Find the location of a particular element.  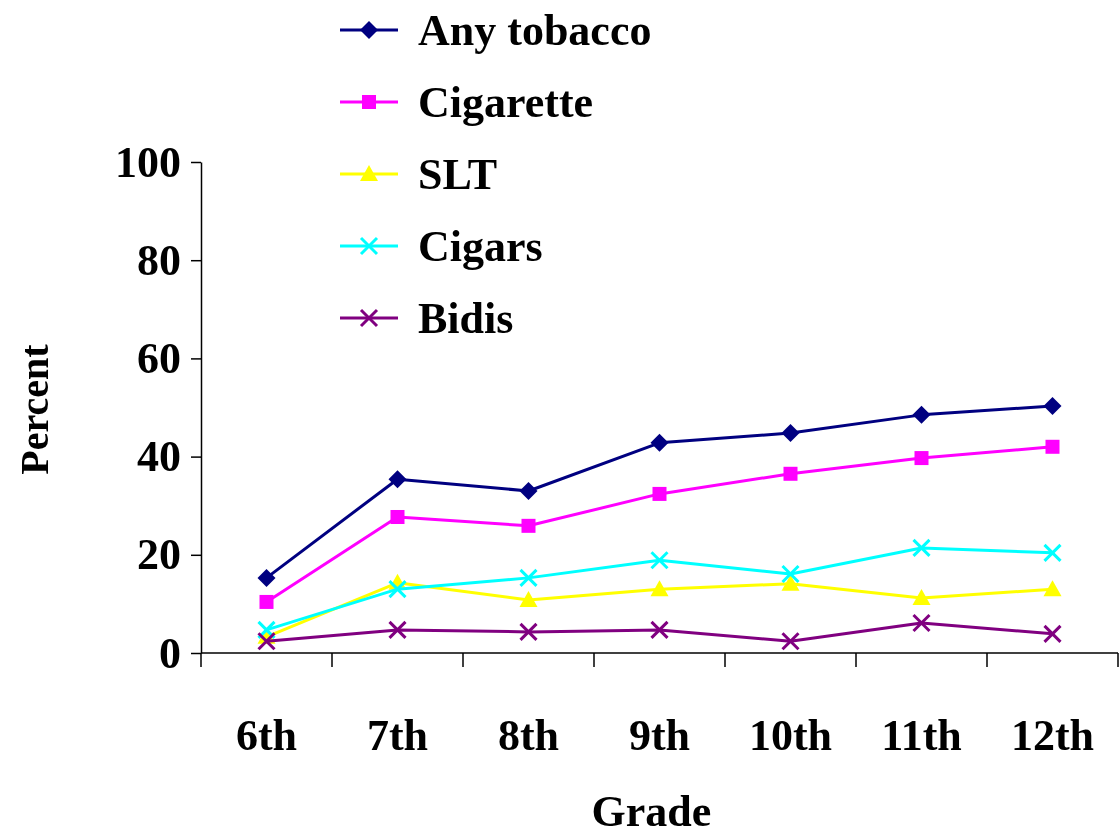

x-axis-title: Grade is located at coordinates (651, 810).